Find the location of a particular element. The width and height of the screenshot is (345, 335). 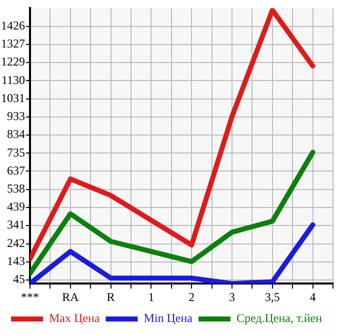

x-tick-label: 1 is located at coordinates (151, 297).